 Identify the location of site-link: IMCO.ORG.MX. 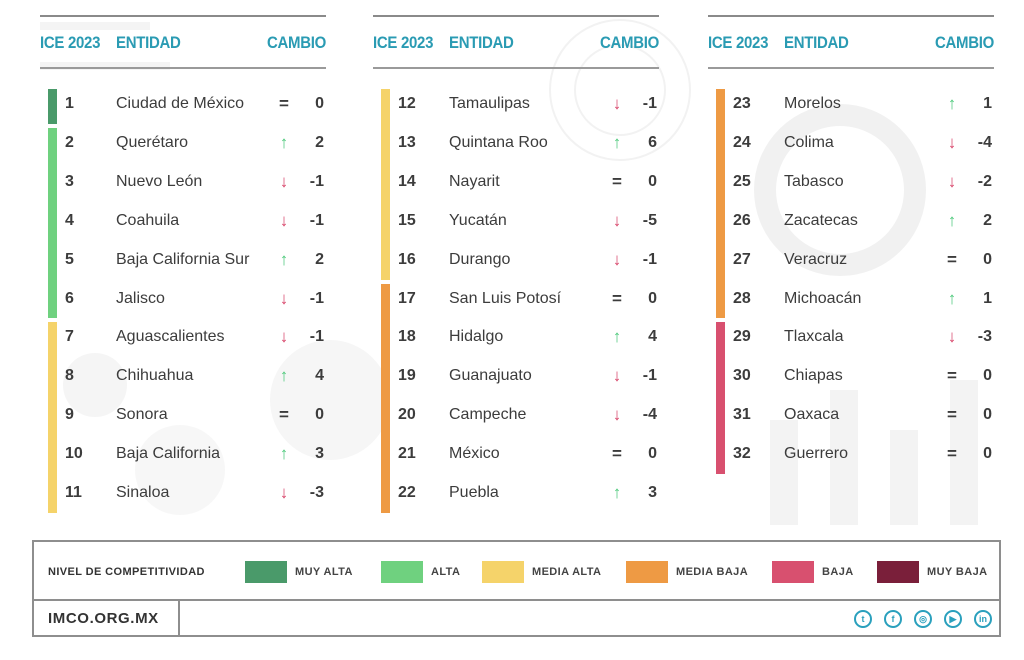
(103, 618).